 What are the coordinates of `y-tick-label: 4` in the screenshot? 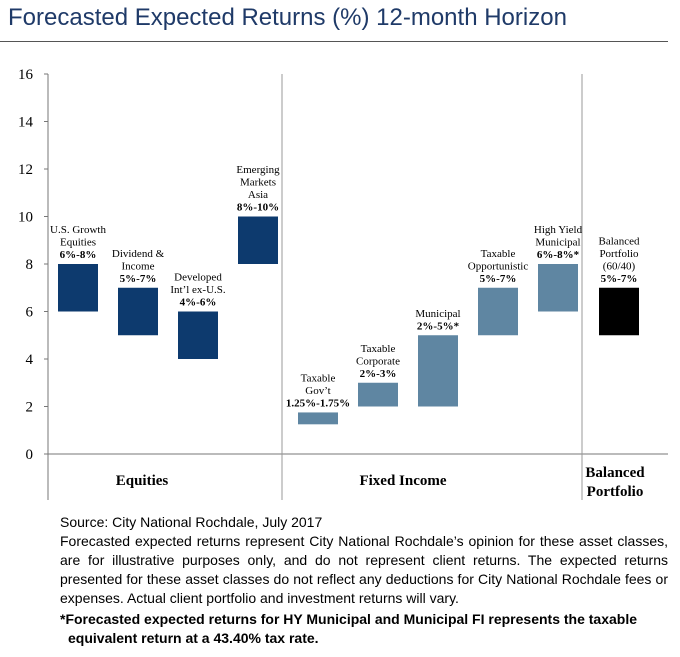 It's located at (30, 360).